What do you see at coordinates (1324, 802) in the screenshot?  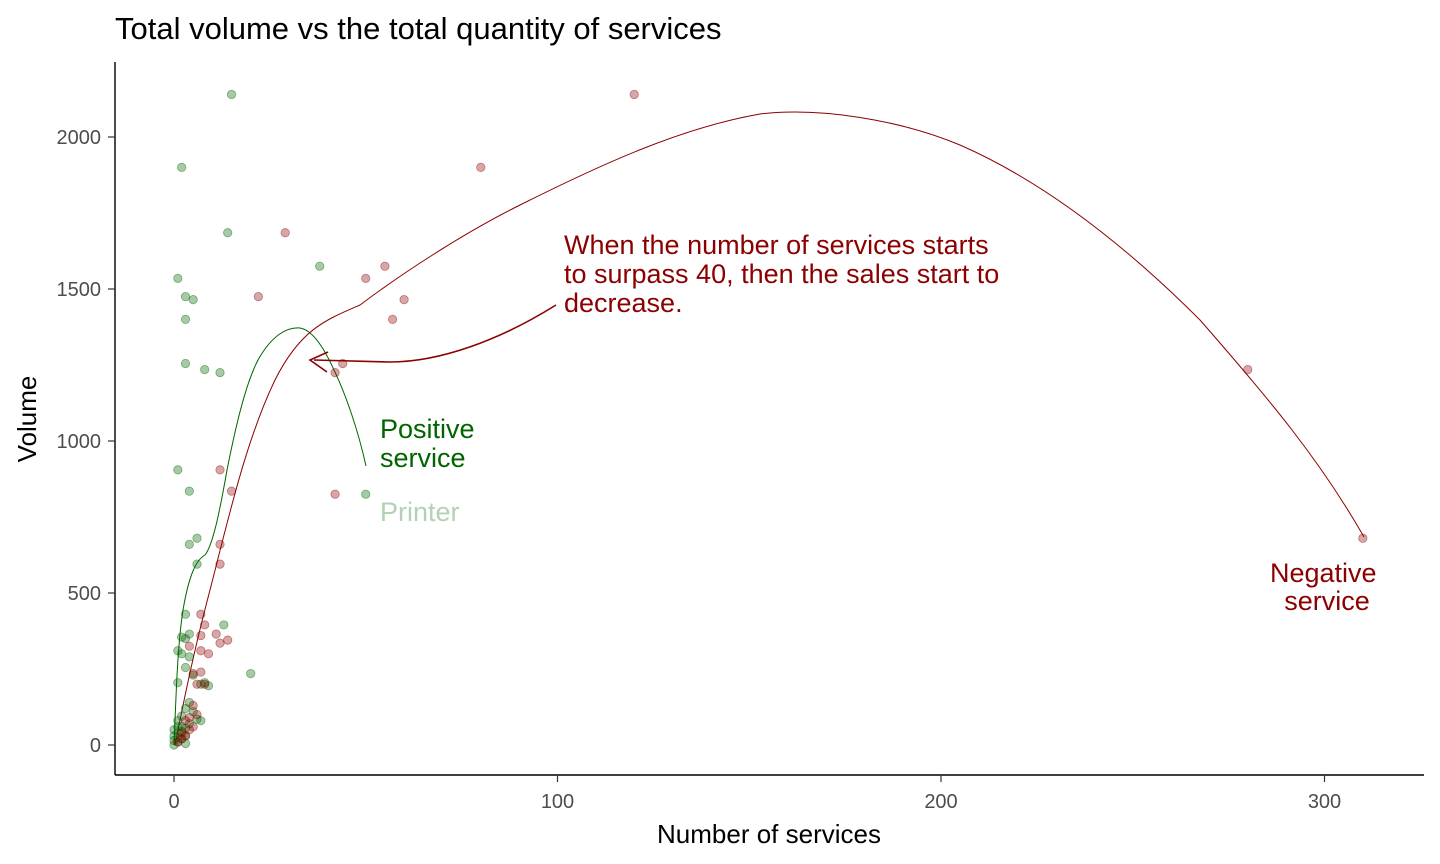 I see `x-tick-label: 300` at bounding box center [1324, 802].